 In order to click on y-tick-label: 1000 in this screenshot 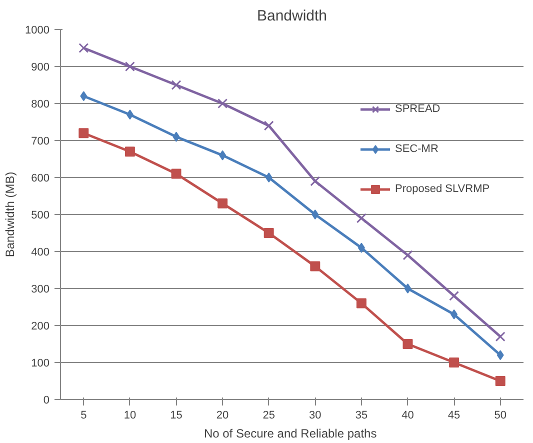, I will do `click(37, 30)`.